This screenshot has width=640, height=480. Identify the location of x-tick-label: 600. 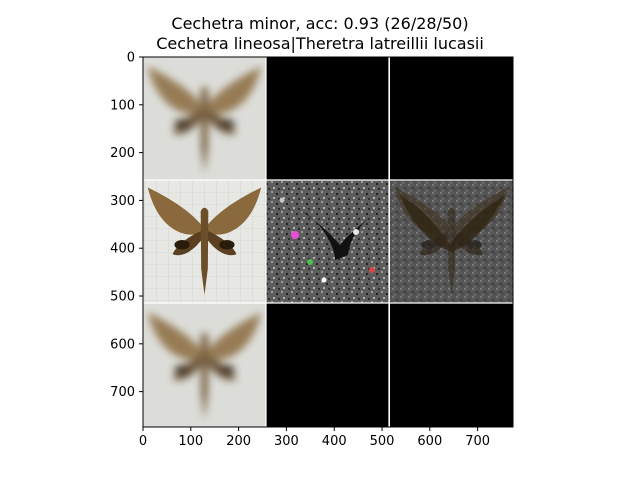
(429, 441).